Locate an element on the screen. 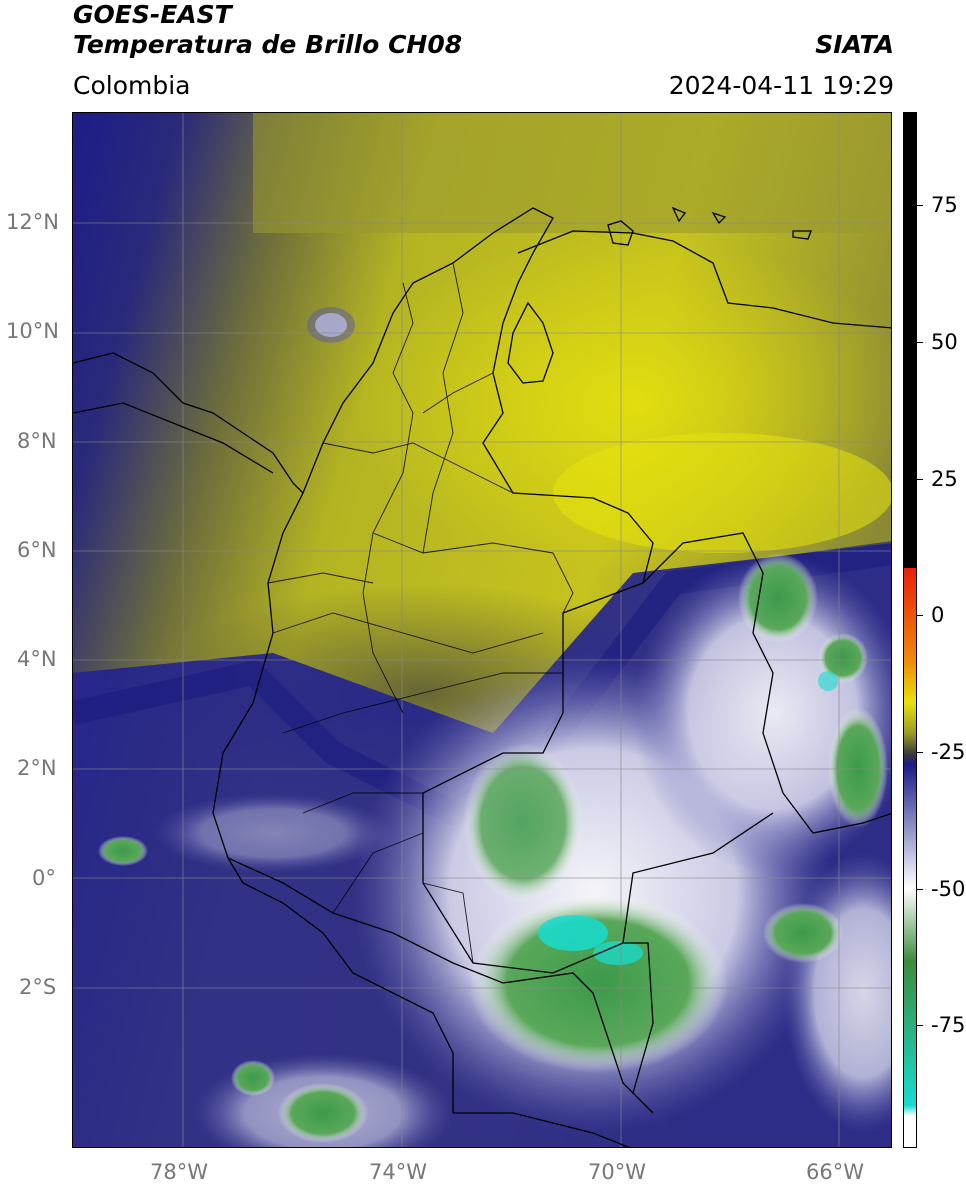 The image size is (966, 1190). colorbar-label: 50 is located at coordinates (944, 342).